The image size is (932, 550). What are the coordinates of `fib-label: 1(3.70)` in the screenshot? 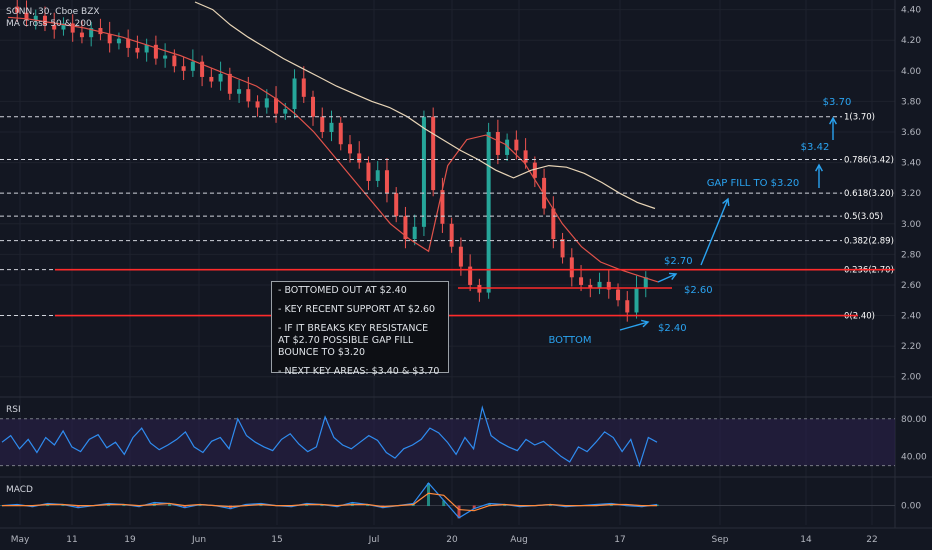 It's located at (859, 118).